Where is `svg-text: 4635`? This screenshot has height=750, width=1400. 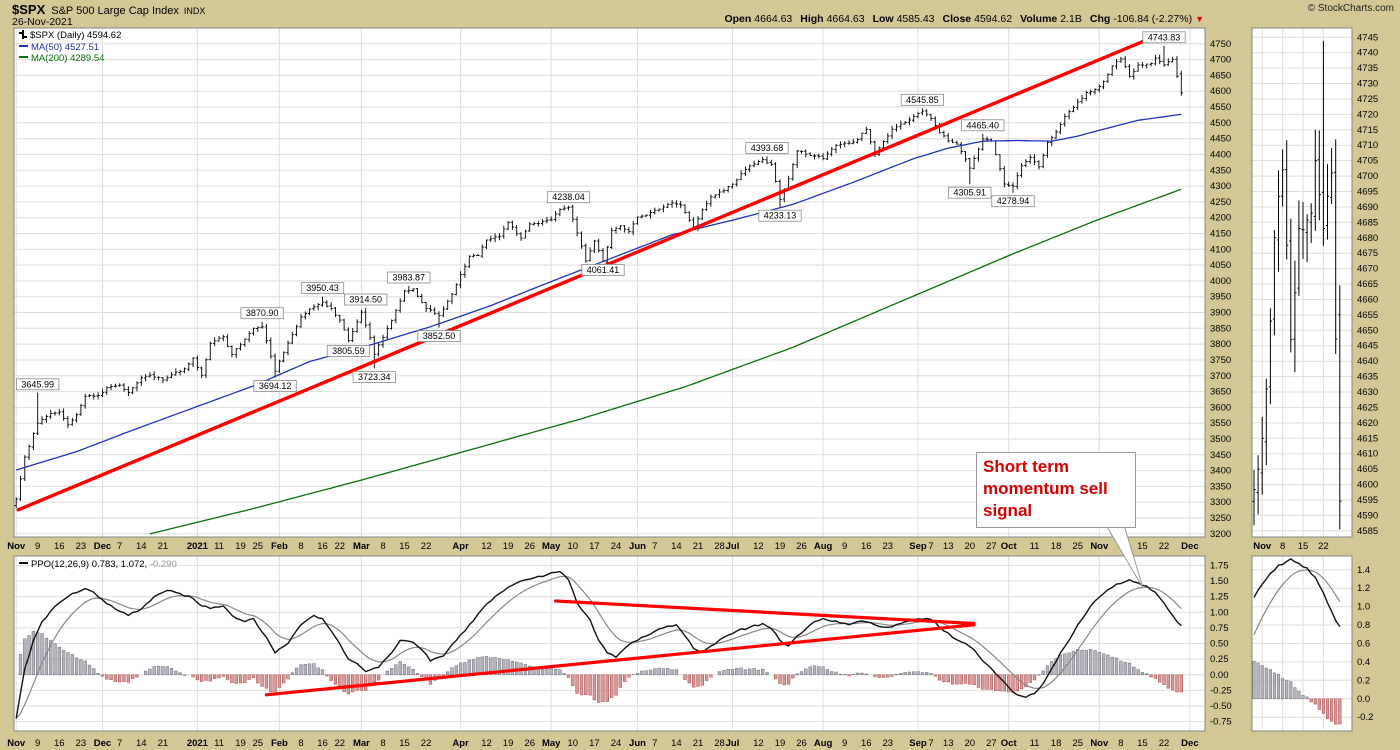 svg-text: 4635 is located at coordinates (1367, 377).